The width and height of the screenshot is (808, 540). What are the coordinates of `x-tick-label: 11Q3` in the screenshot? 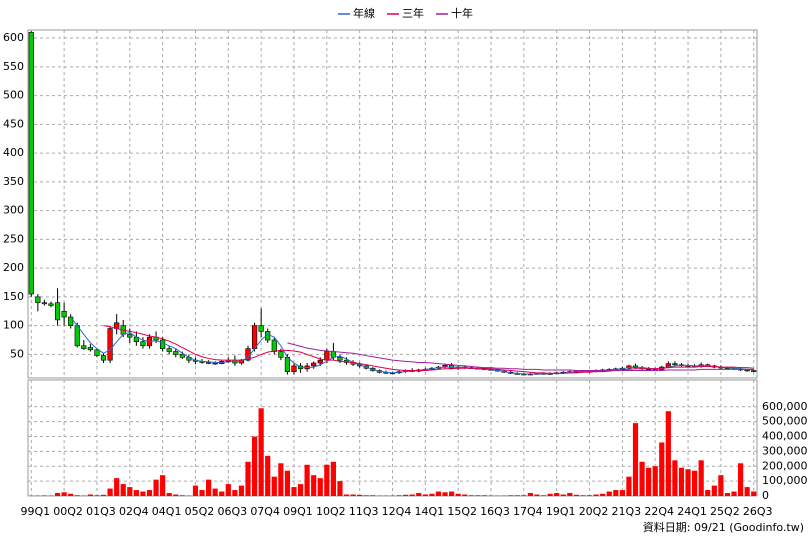 It's located at (364, 511).